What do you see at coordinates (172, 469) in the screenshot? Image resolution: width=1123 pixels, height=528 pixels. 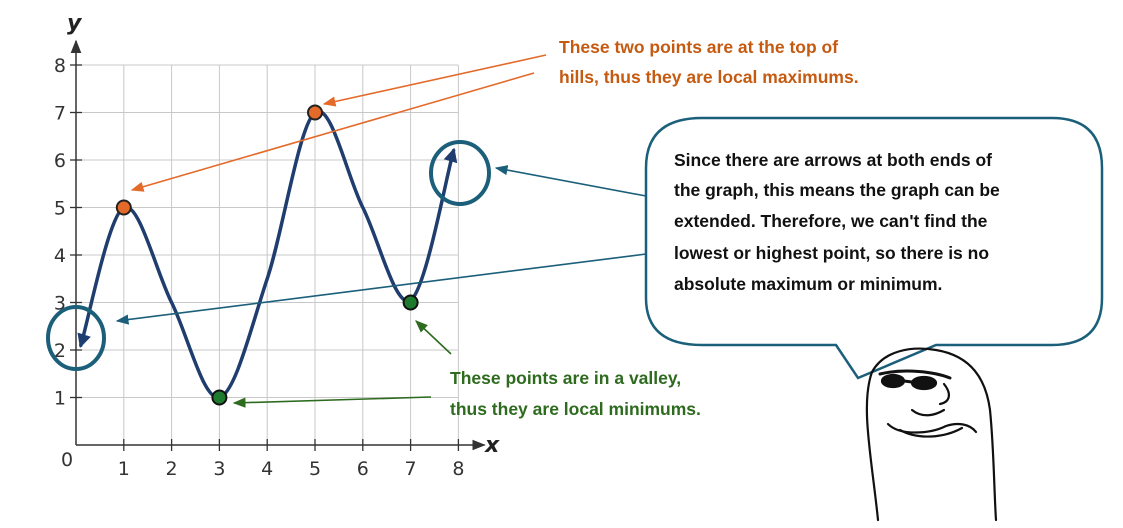 I see `x-tick-label-2: 2` at bounding box center [172, 469].